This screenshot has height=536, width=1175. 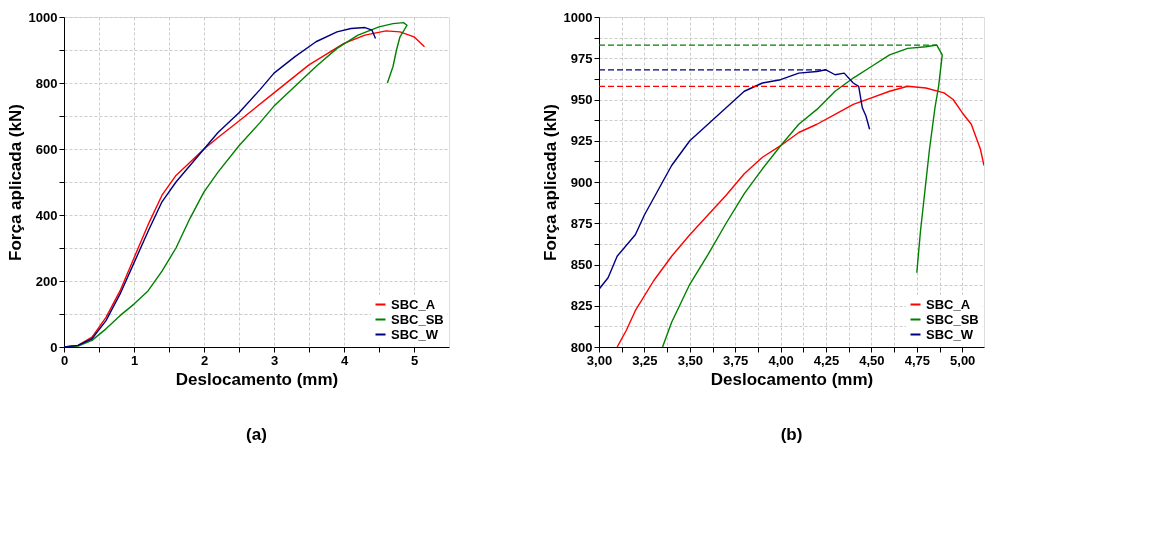 What do you see at coordinates (134, 360) in the screenshot?
I see `x-tick-label: 1` at bounding box center [134, 360].